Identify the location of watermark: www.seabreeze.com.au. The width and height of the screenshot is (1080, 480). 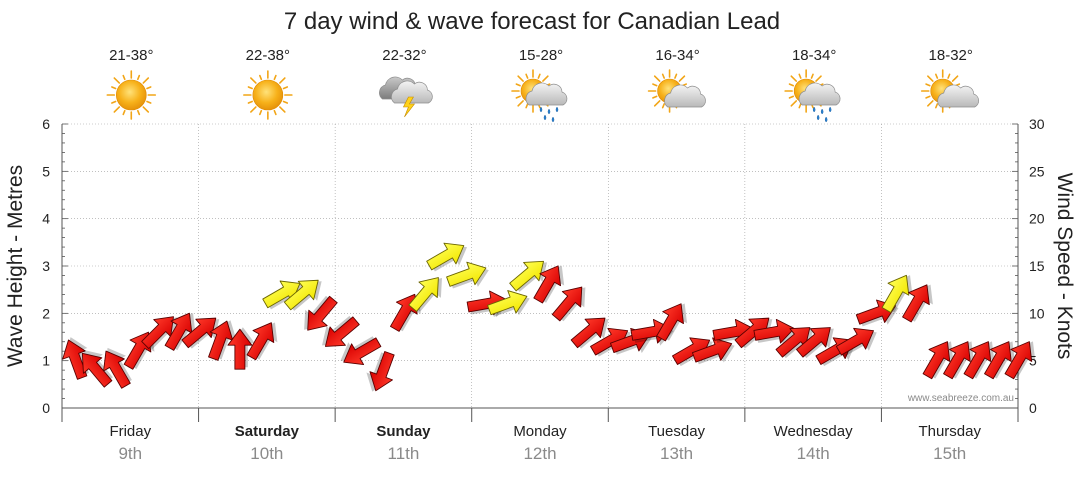
(960, 398).